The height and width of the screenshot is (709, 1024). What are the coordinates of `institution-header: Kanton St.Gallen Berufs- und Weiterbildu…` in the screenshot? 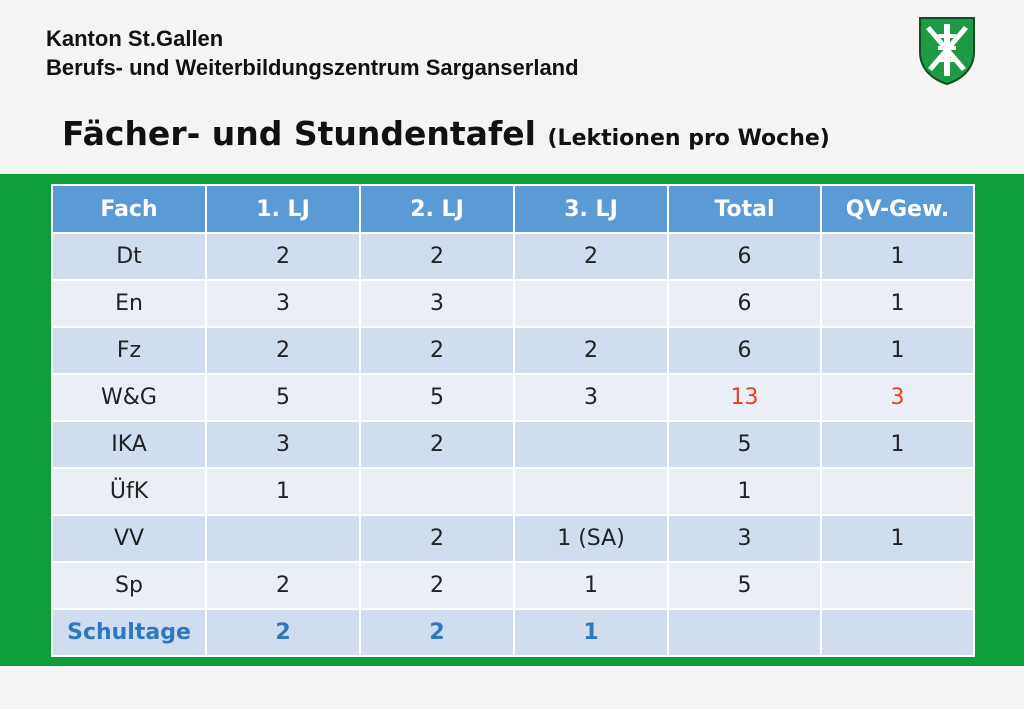 It's located at (312, 53).